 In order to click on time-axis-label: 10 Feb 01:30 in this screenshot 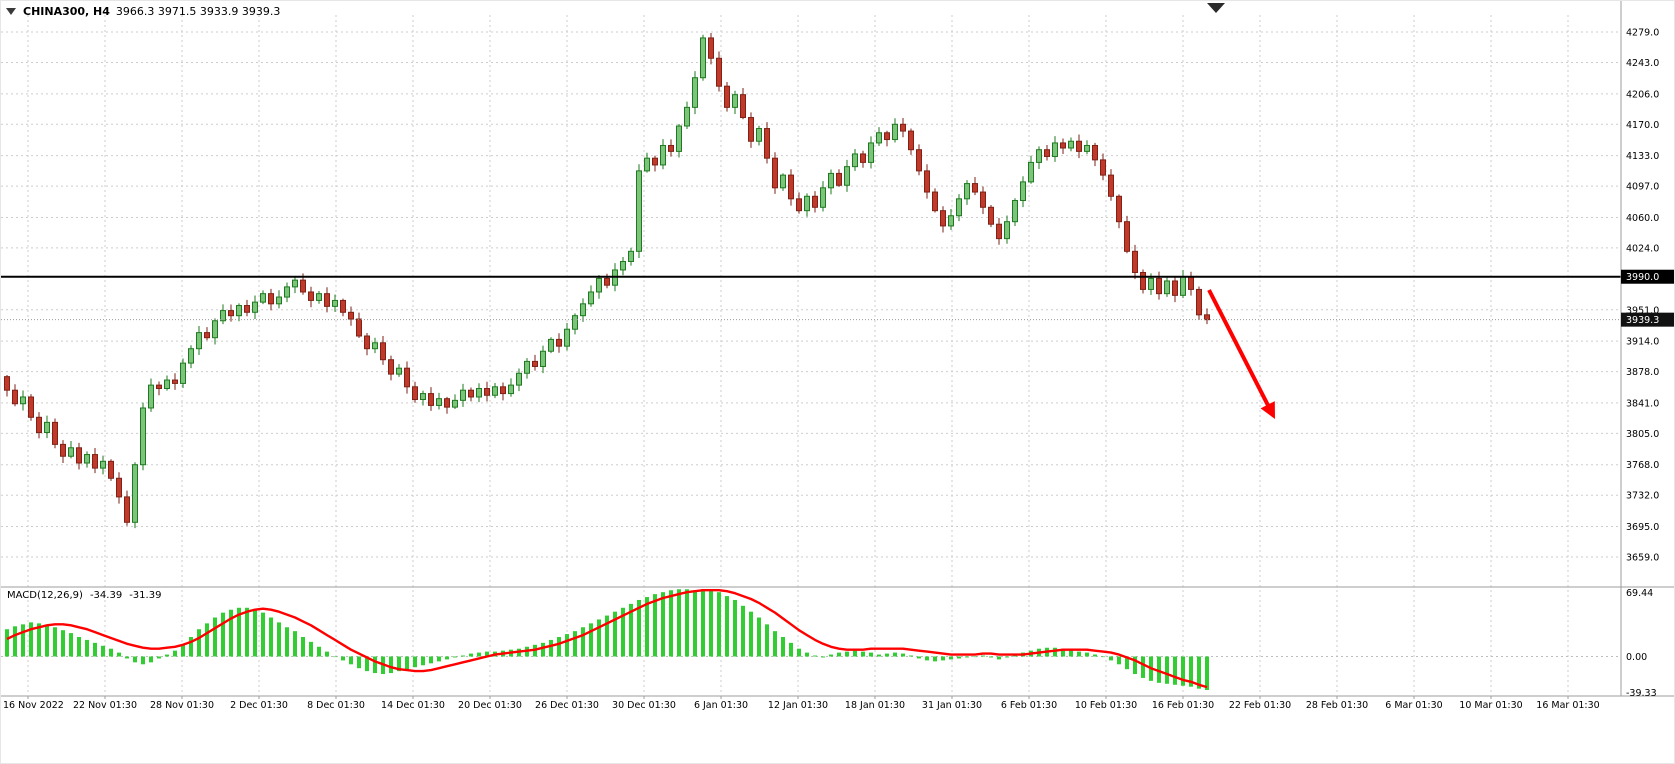, I will do `click(1106, 705)`.